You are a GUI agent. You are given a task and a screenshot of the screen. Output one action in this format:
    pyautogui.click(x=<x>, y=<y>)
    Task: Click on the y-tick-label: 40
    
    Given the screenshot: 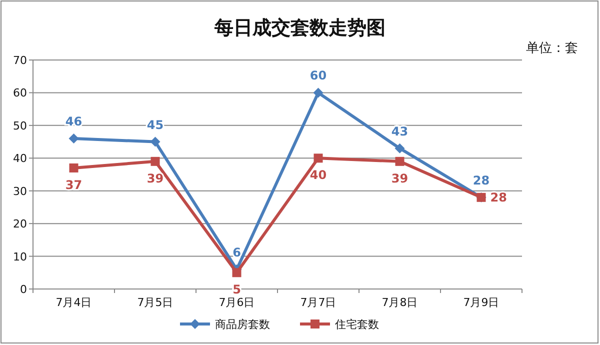 What is the action you would take?
    pyautogui.click(x=20, y=159)
    